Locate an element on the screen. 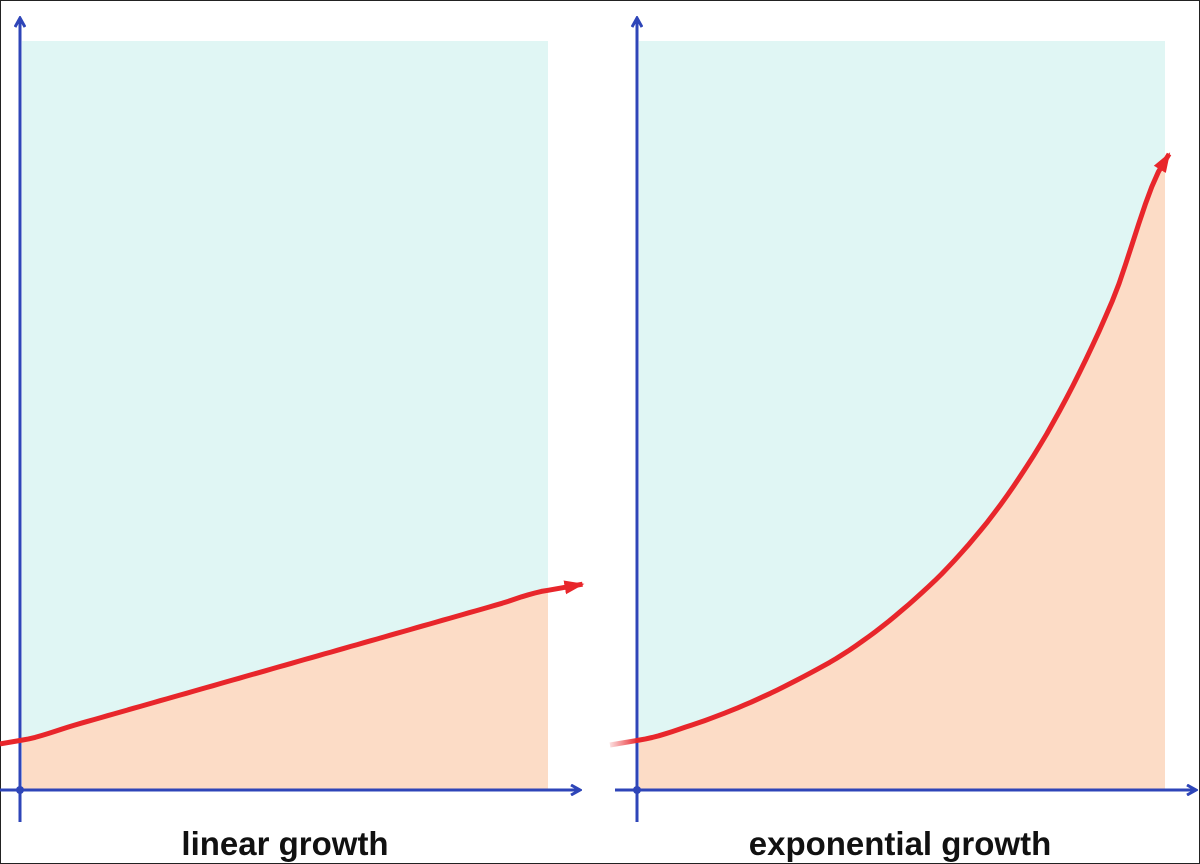  linear-growth-caption: linear growth is located at coordinates (284, 843).